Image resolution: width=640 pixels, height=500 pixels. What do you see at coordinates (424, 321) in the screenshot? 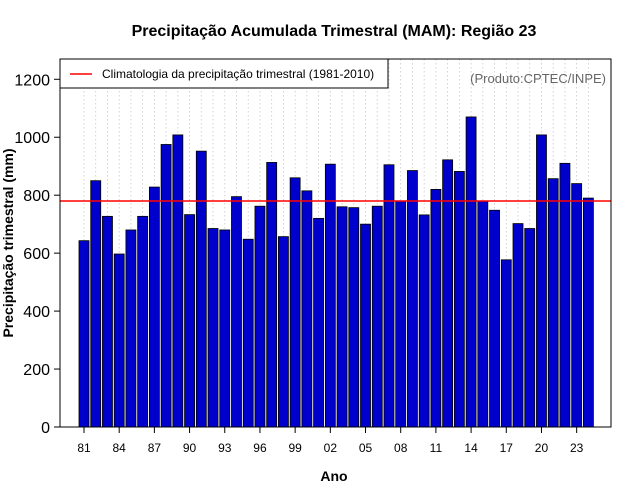
I see `bar-2010` at bounding box center [424, 321].